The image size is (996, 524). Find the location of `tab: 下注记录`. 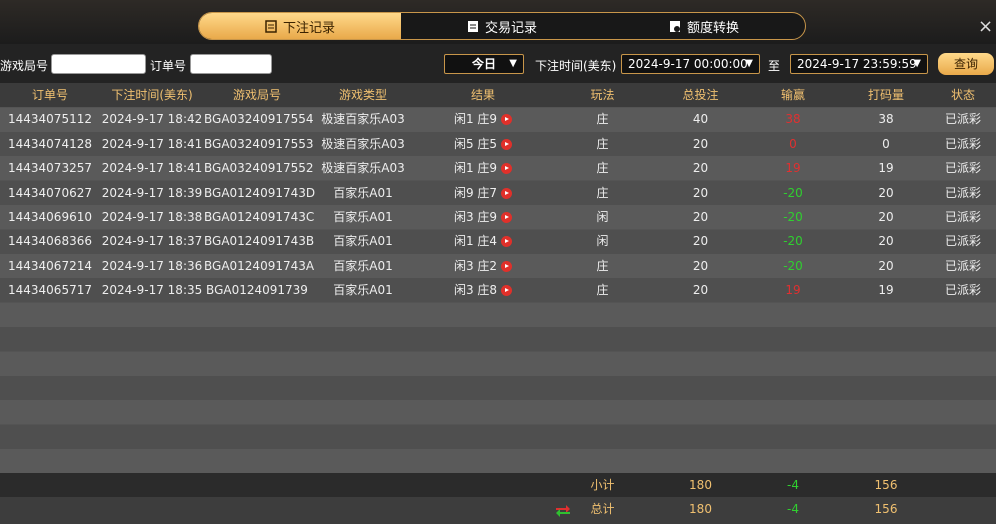

tab: 下注记录 is located at coordinates (300, 26).